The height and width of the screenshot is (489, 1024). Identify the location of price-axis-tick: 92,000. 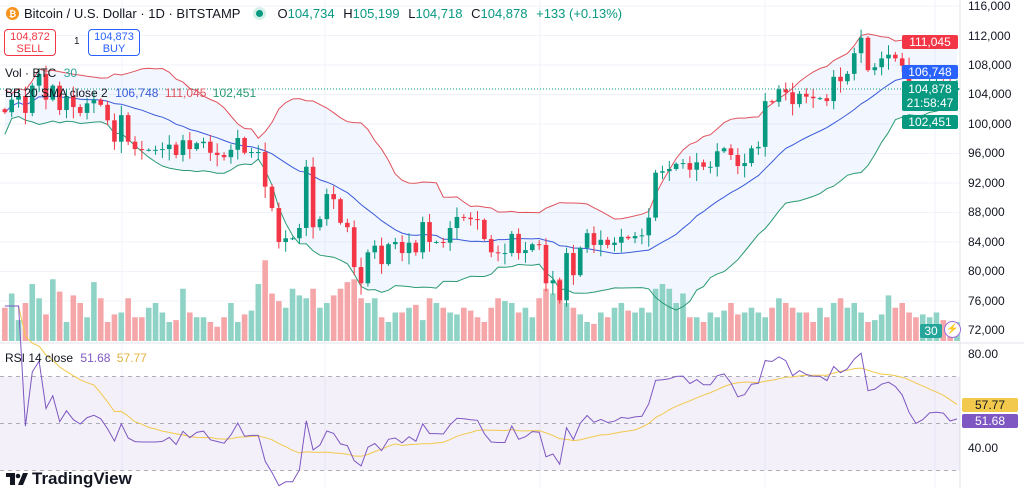
(986, 182).